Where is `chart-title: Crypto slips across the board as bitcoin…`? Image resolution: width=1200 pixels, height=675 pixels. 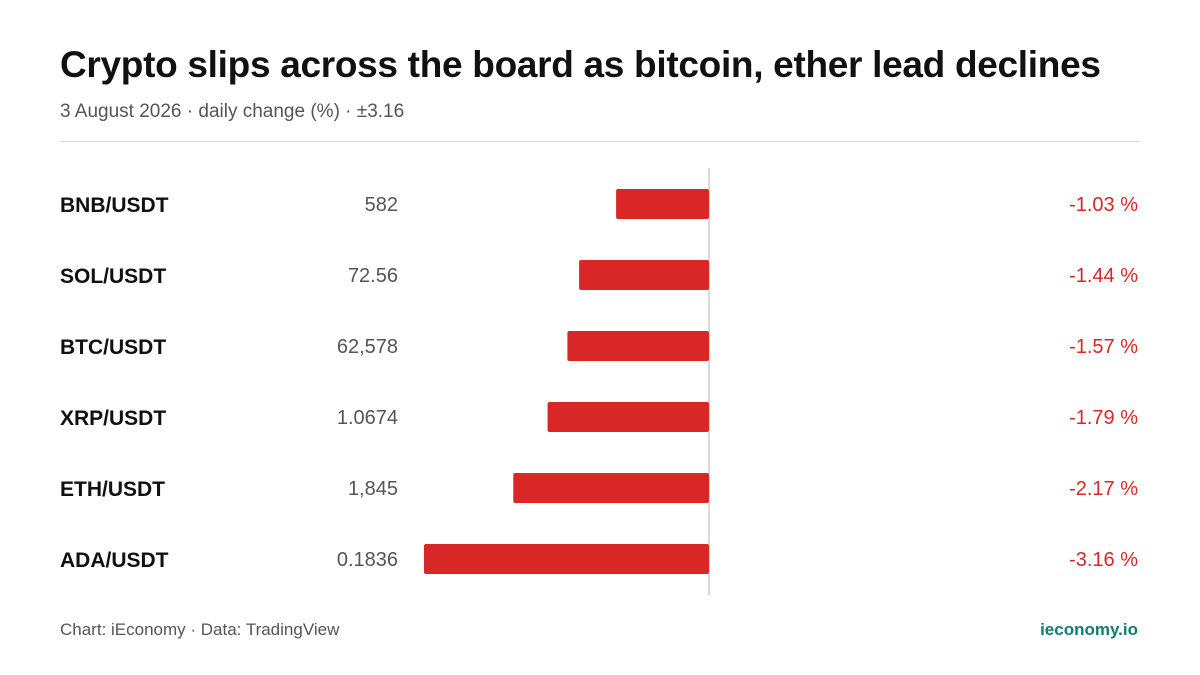
chart-title: Crypto slips across the board as bitcoin… is located at coordinates (580, 64).